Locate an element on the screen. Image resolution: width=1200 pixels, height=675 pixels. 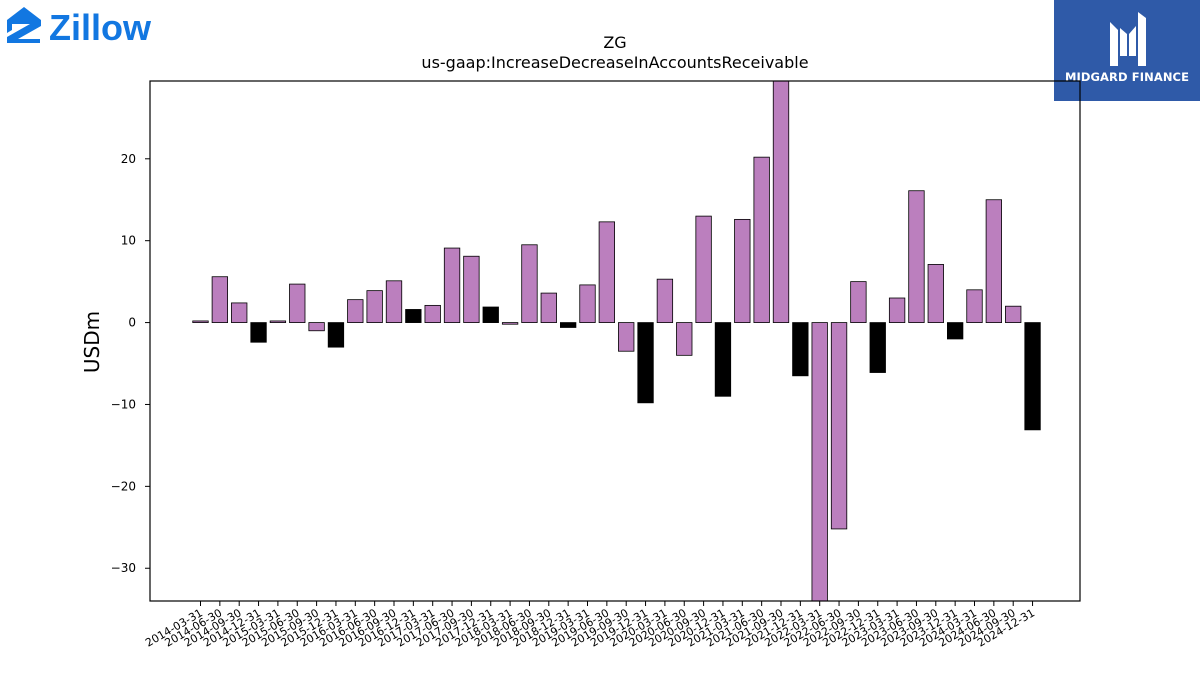
zillow-house-icon: Zillow is located at coordinates (79, 27).